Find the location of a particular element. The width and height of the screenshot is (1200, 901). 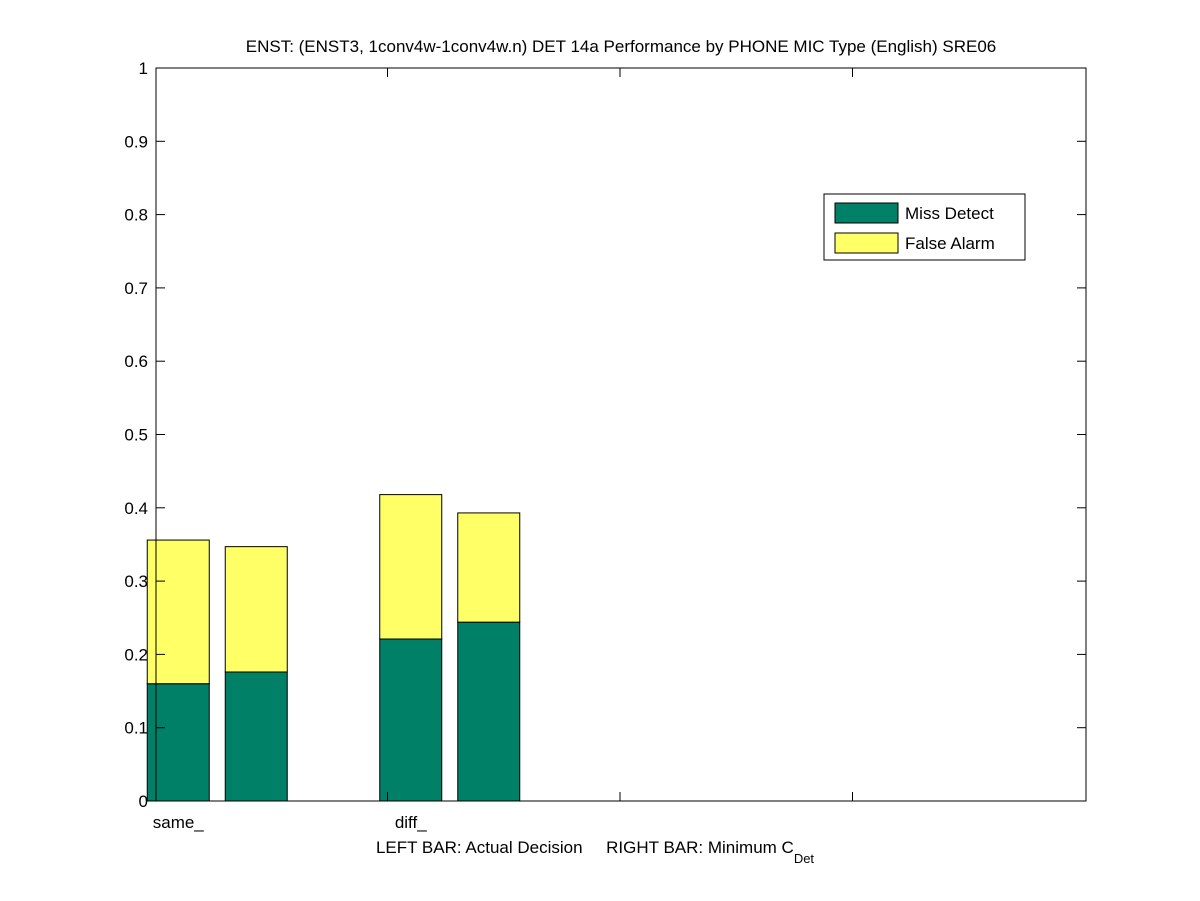

bar-diff-minimum-fa is located at coordinates (489, 567).